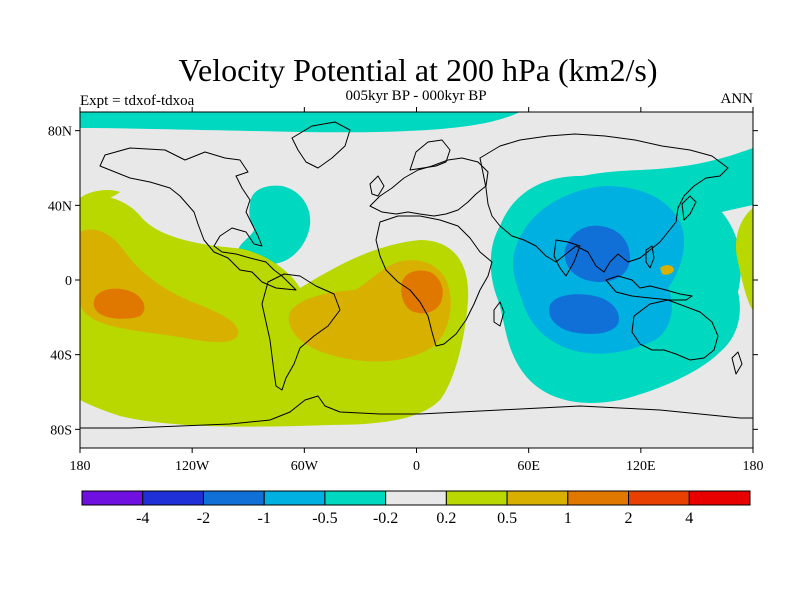 The image size is (800, 600). What do you see at coordinates (568, 518) in the screenshot?
I see `colorbar-label: 1` at bounding box center [568, 518].